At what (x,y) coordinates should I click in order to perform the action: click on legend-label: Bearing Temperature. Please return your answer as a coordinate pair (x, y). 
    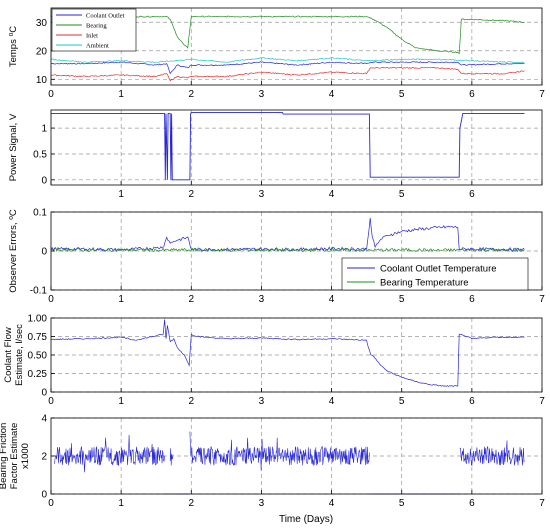
    Looking at the image, I should click on (424, 283).